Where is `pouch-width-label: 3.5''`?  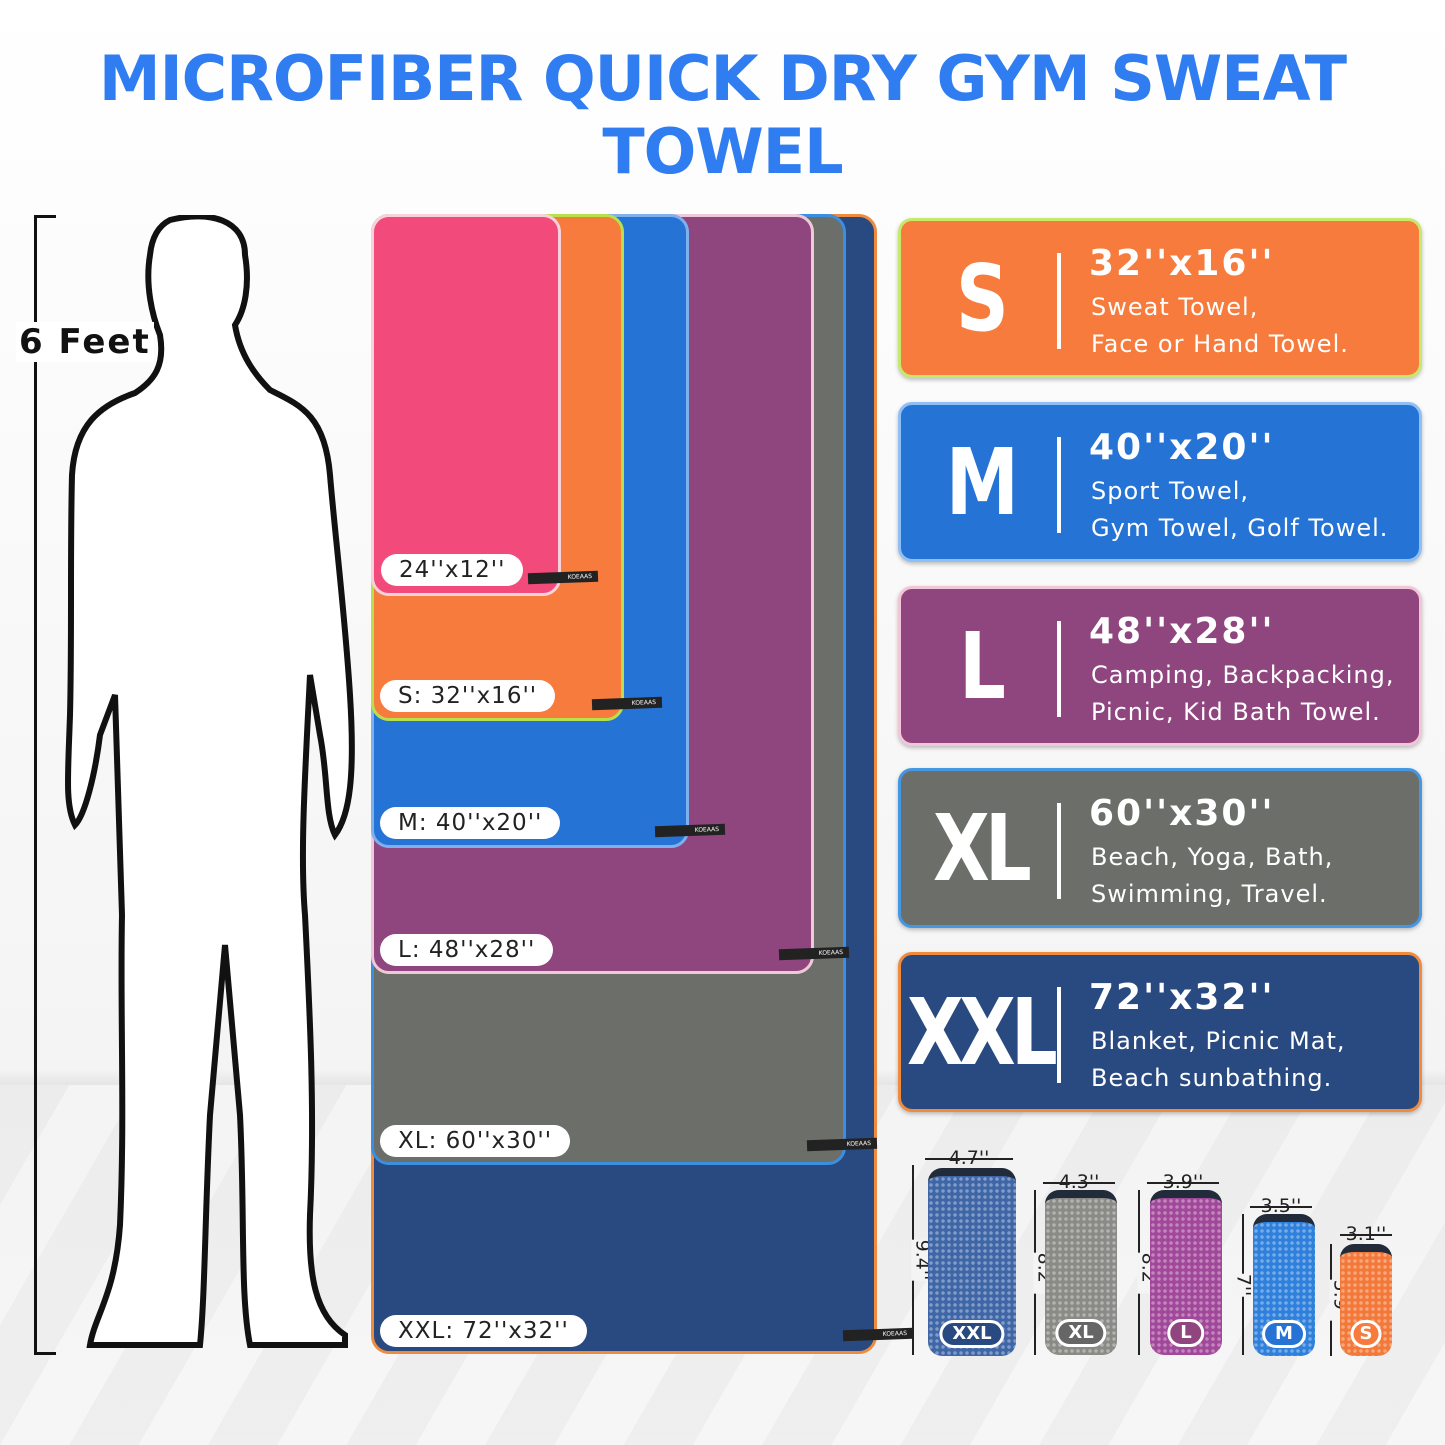
pouch-width-label: 3.5'' is located at coordinates (1281, 1206).